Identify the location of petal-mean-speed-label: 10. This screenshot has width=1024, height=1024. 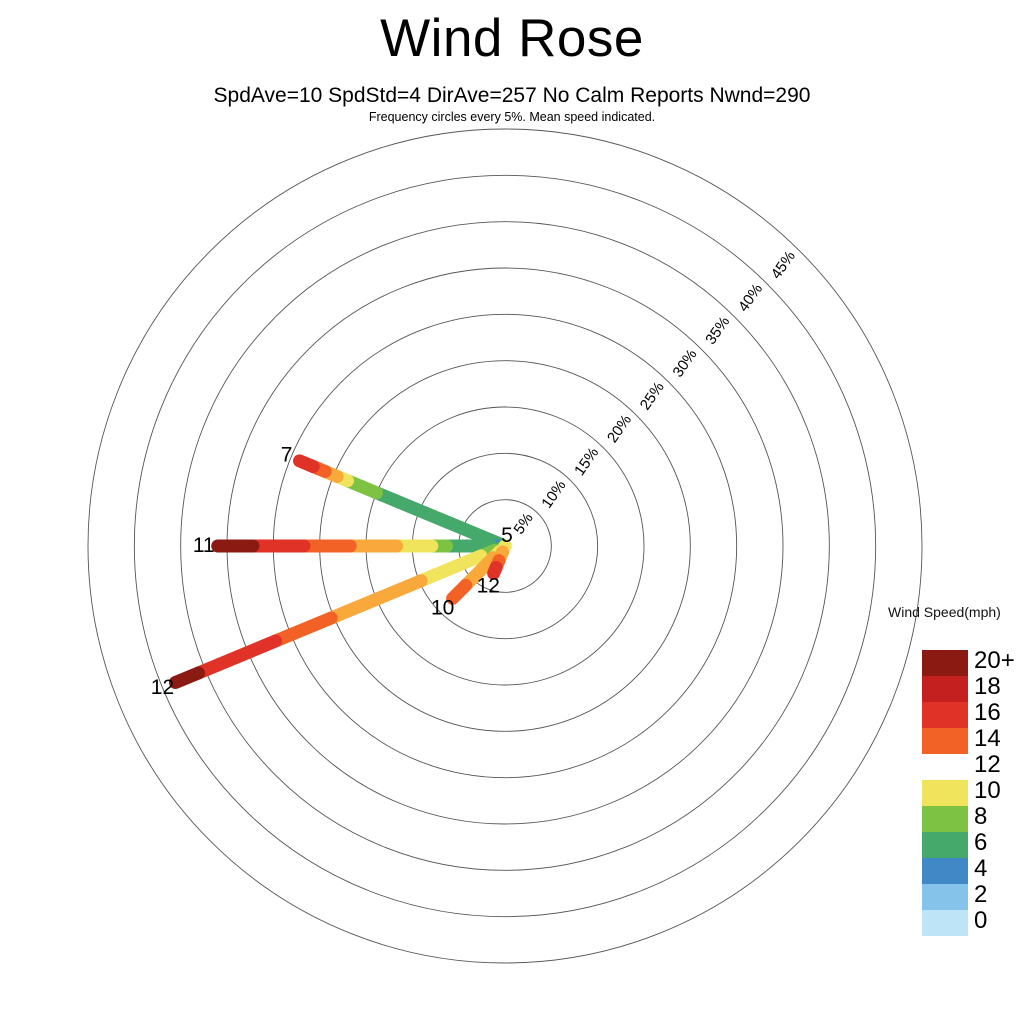
(442, 607).